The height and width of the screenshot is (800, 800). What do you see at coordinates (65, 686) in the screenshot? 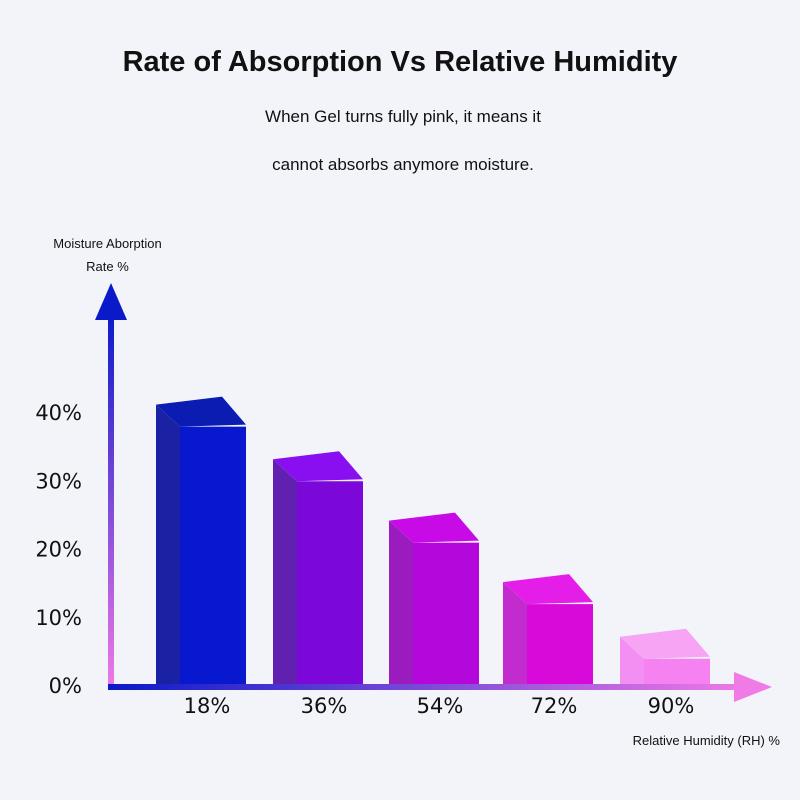
I see `y-tick-label: 0%` at bounding box center [65, 686].